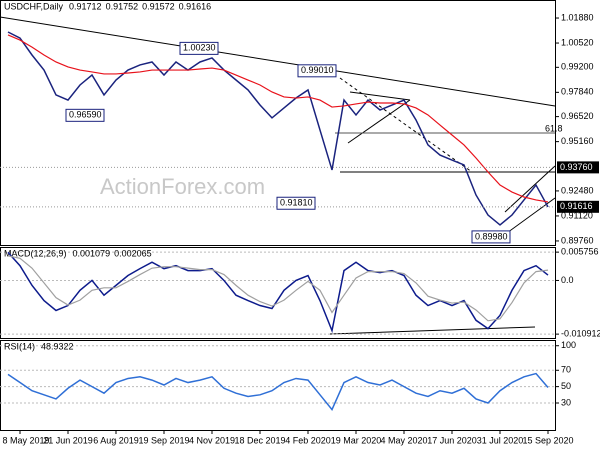  Describe the element at coordinates (212, 440) in the screenshot. I see `x-tick-label: 4 Nov 2019` at that location.